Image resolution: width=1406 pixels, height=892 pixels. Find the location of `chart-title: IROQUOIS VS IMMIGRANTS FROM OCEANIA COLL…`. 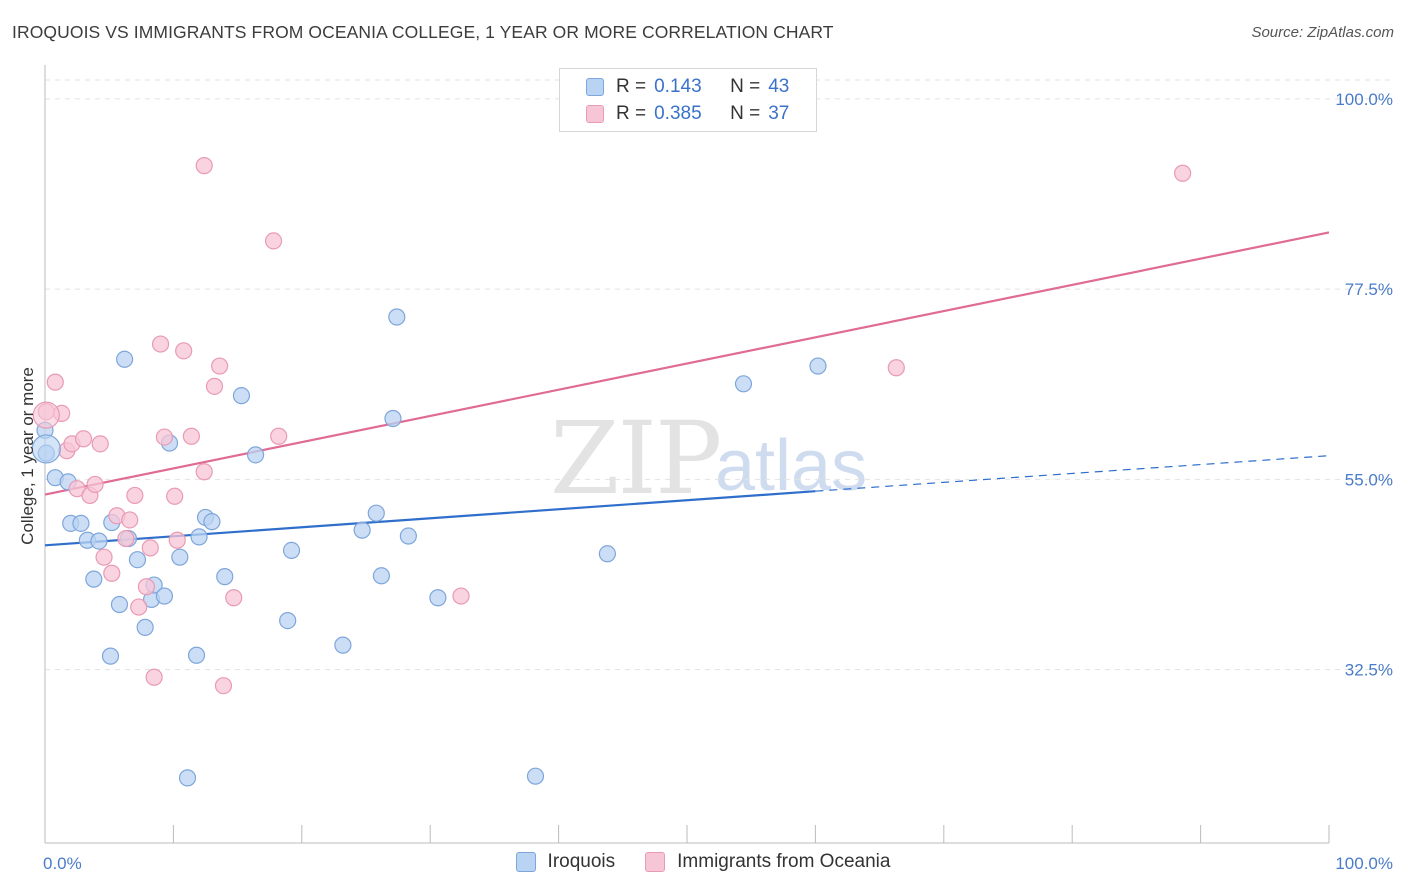

chart-title: IROQUOIS VS IMMIGRANTS FROM OCEANIA COLL… is located at coordinates (423, 32).